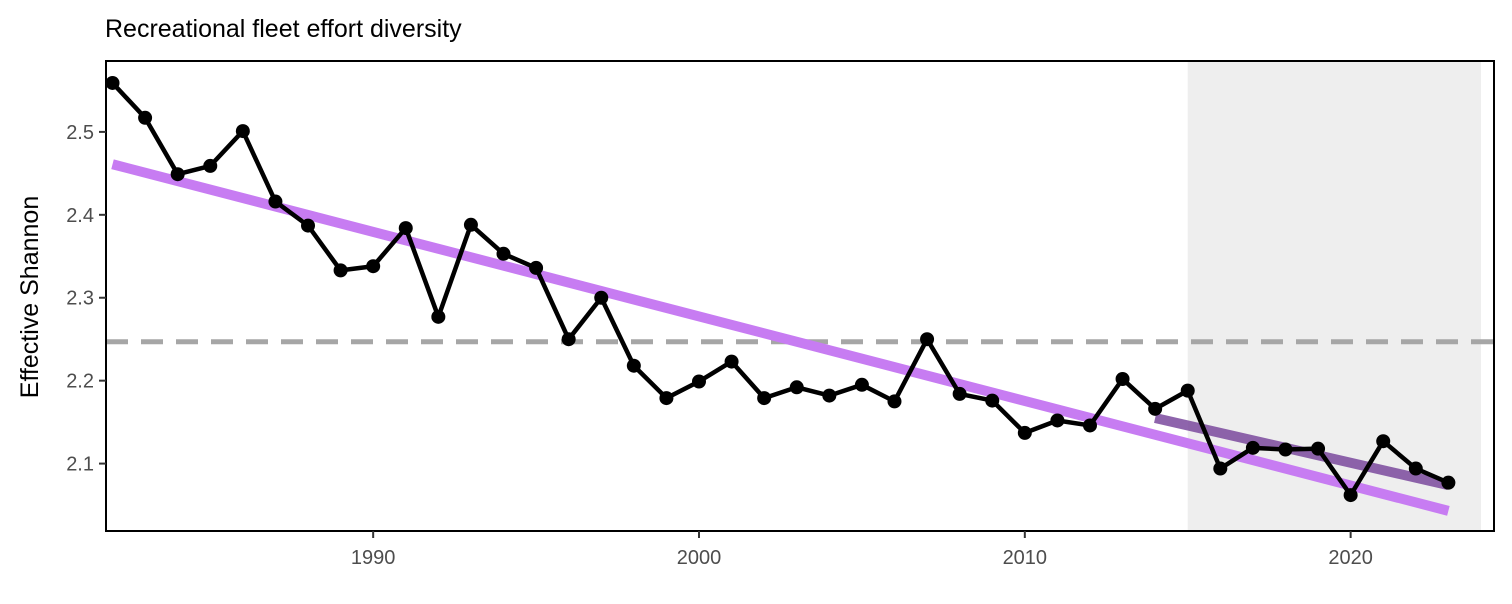 The width and height of the screenshot is (1512, 604). What do you see at coordinates (80, 465) in the screenshot?
I see `y-tick-label: 2.1` at bounding box center [80, 465].